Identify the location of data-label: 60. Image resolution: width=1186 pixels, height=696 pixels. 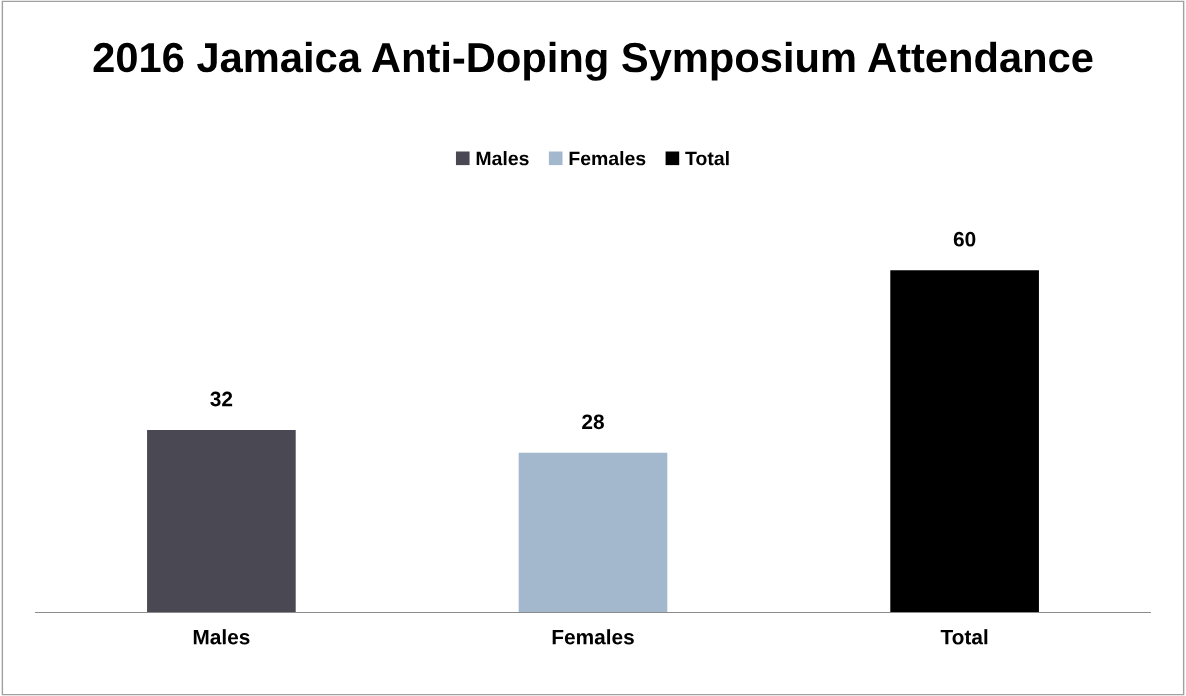
(964, 239).